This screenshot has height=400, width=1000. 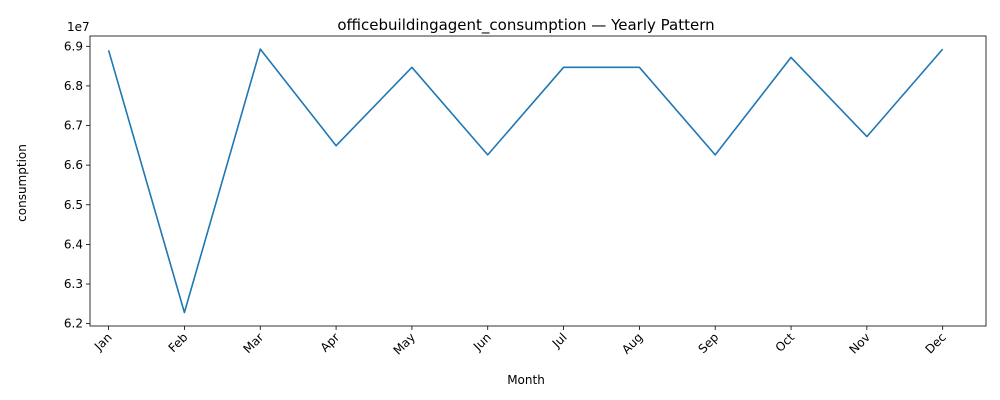 I want to click on x-tick-label: May, so click(x=404, y=343).